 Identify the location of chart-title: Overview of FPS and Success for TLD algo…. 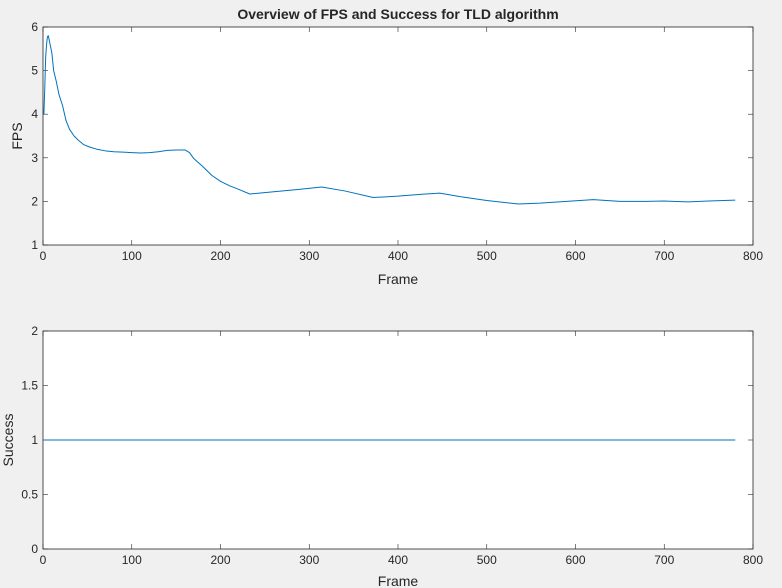
(397, 14).